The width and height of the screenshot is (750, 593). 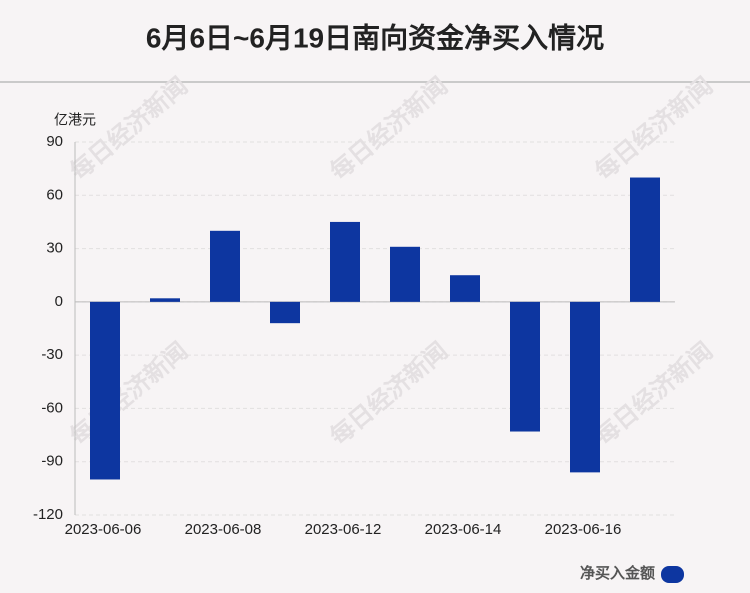 What do you see at coordinates (52, 461) in the screenshot?
I see `y-tick-label: -90` at bounding box center [52, 461].